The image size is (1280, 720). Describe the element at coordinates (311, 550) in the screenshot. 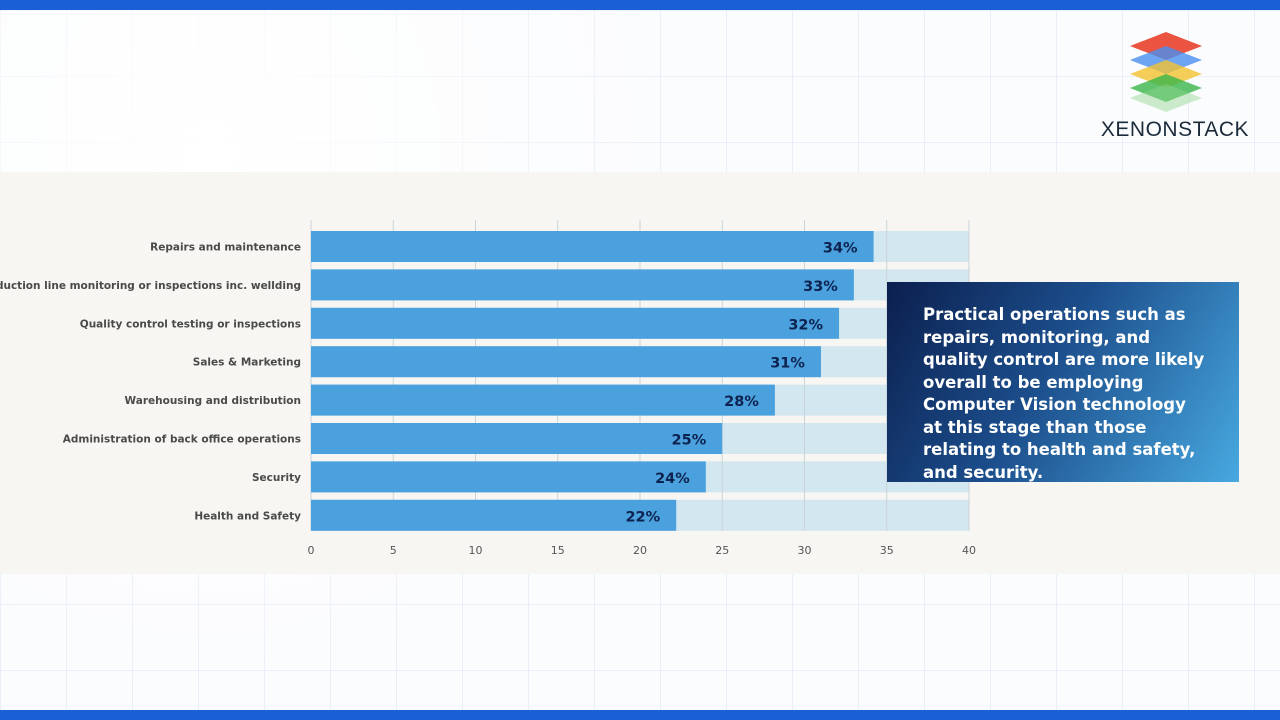

I see `tick-label: 0` at that location.